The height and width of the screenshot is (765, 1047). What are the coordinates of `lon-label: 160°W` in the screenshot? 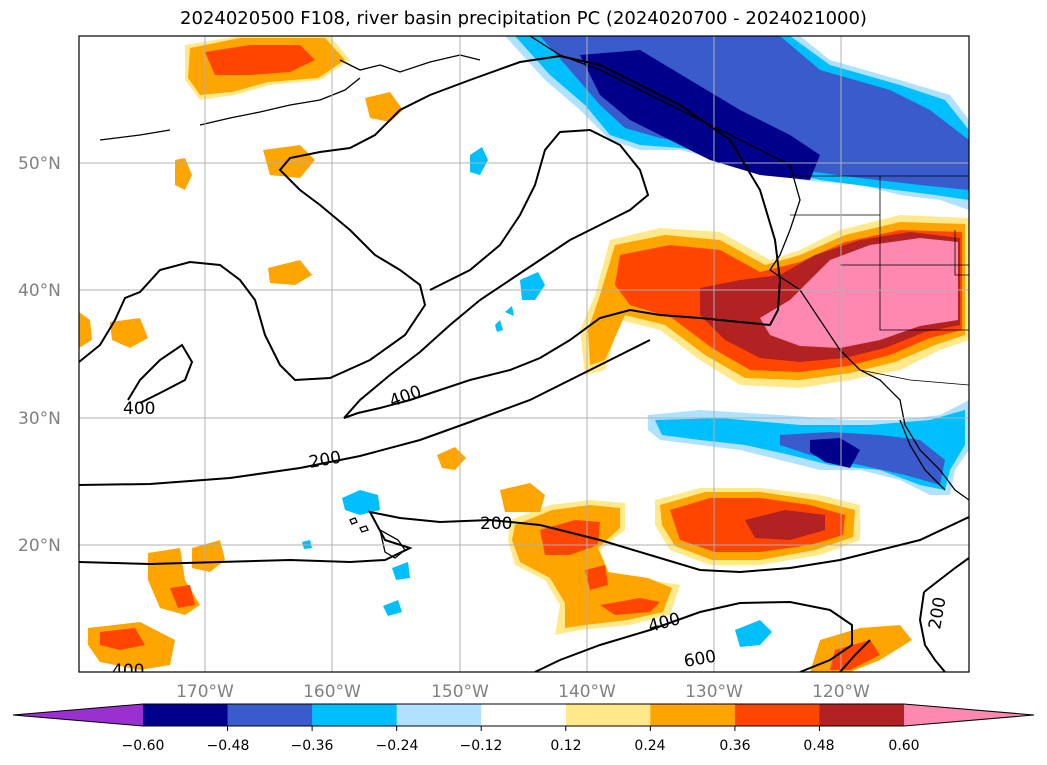 It's located at (332, 692).